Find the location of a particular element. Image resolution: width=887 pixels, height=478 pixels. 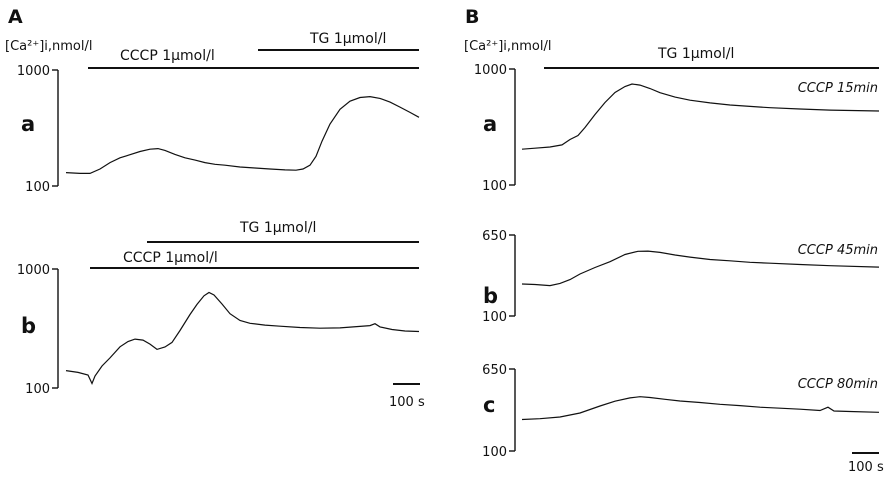

trace-b-b is located at coordinates (700, 268).